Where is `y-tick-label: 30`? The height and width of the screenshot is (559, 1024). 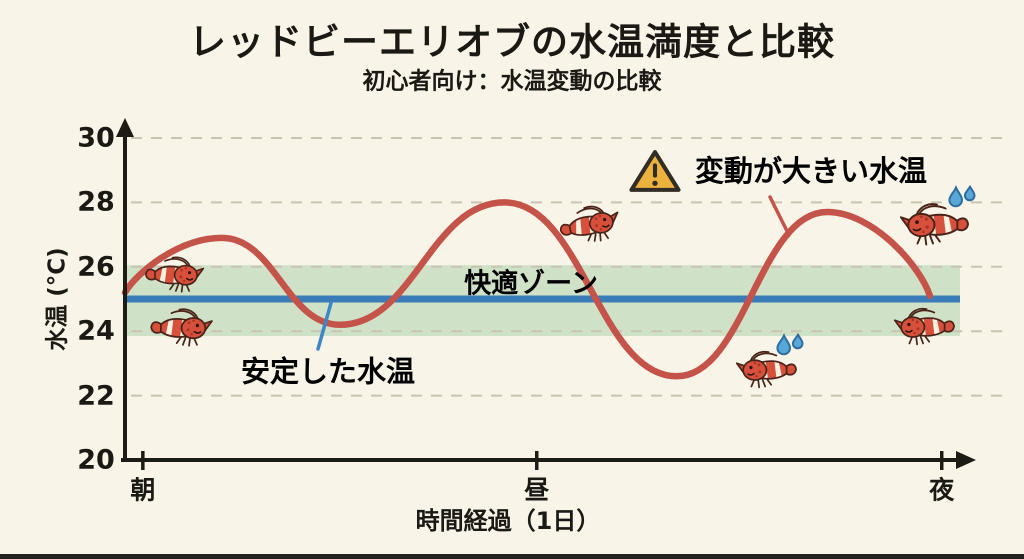 y-tick-label: 30 is located at coordinates (96, 138).